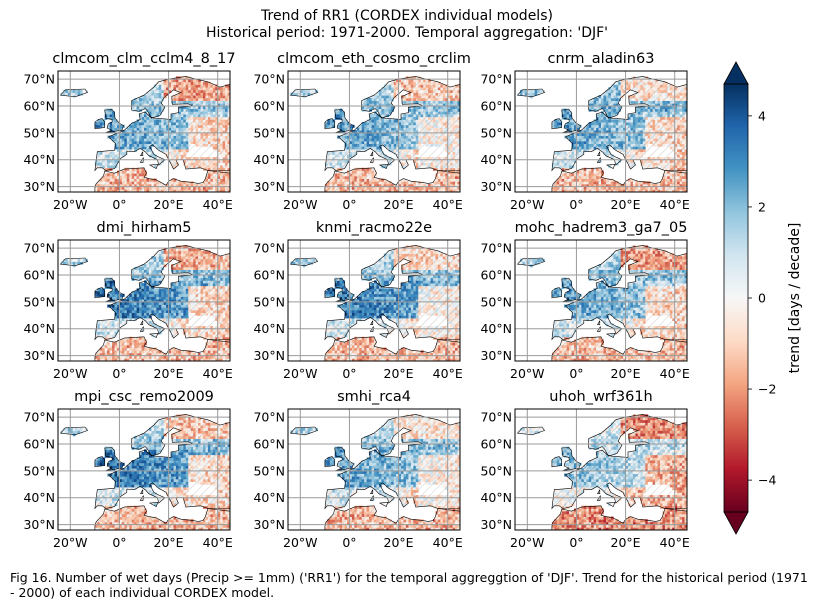  I want to click on colorbar-extend-min, so click(736, 523).